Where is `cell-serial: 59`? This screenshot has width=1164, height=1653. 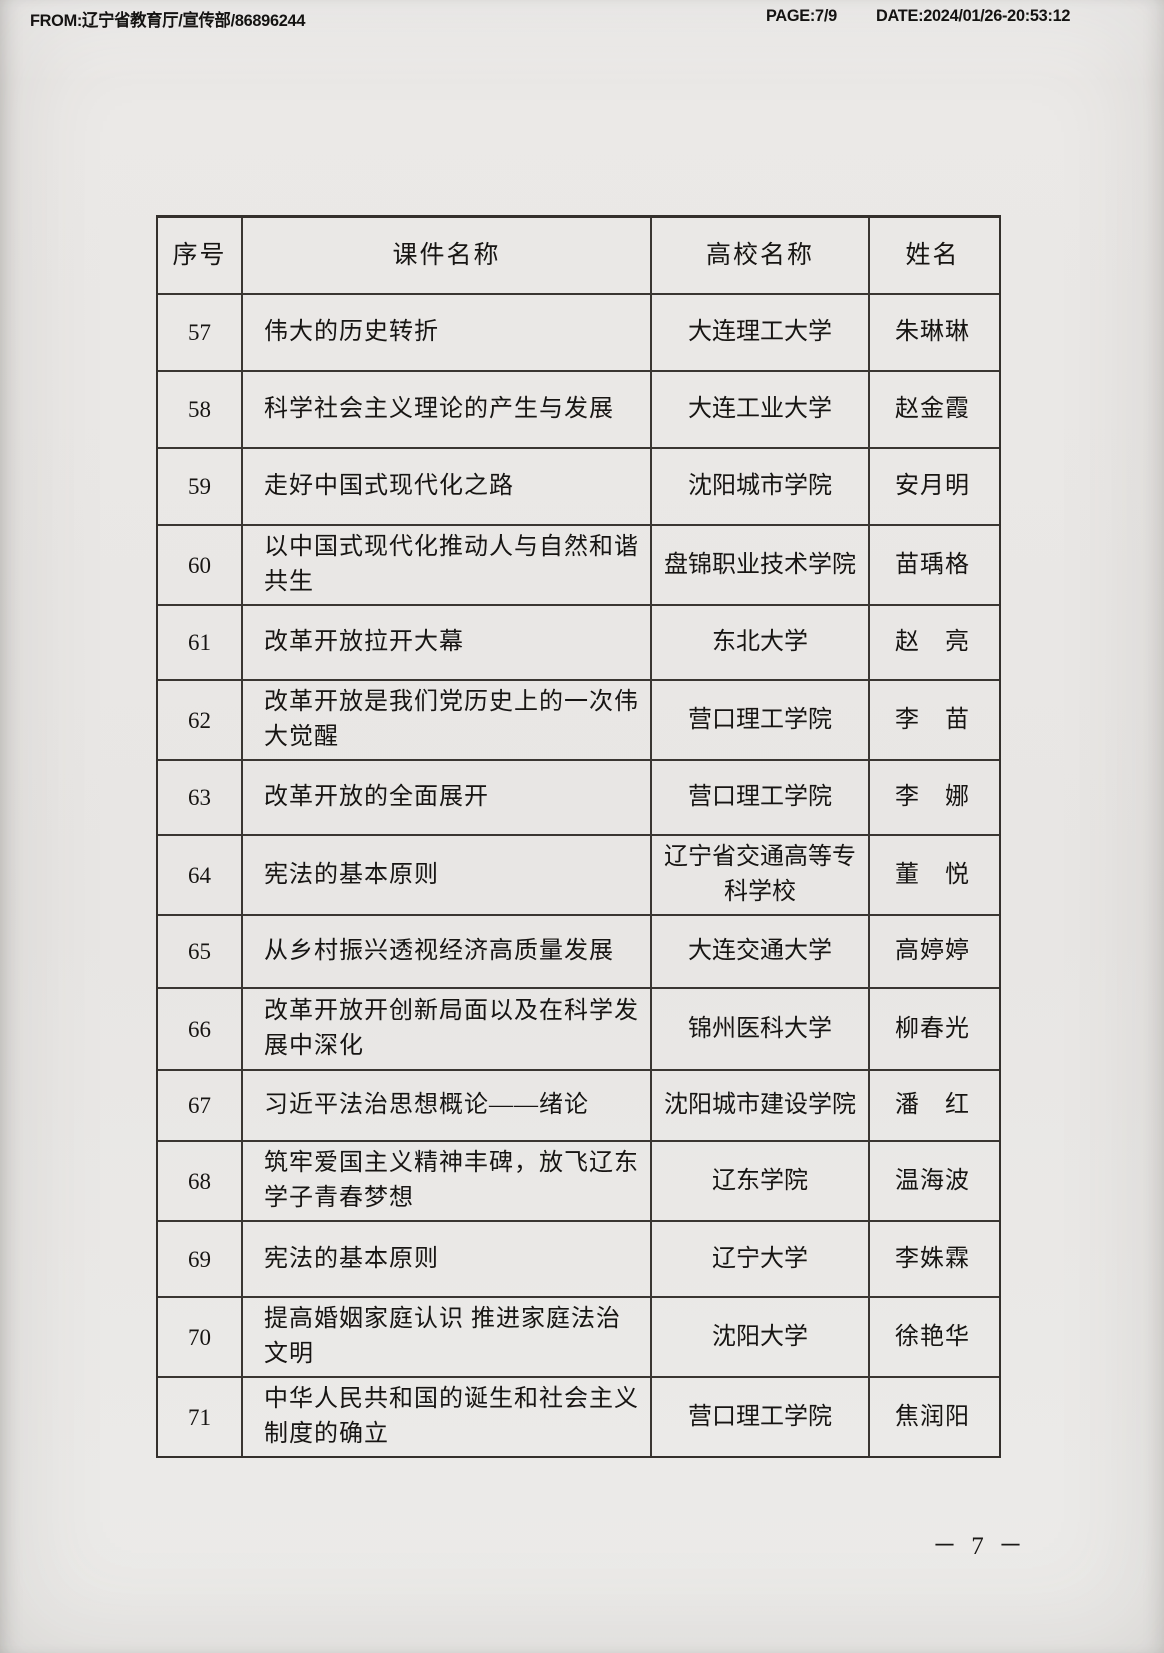
cell-serial: 59 is located at coordinates (200, 486).